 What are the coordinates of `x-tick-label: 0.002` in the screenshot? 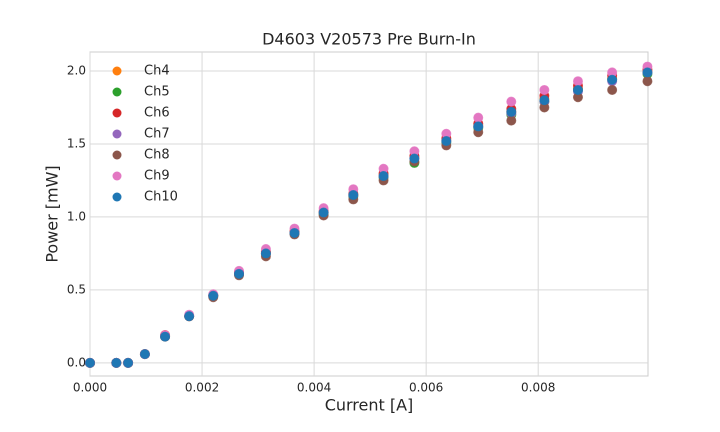 It's located at (202, 388).